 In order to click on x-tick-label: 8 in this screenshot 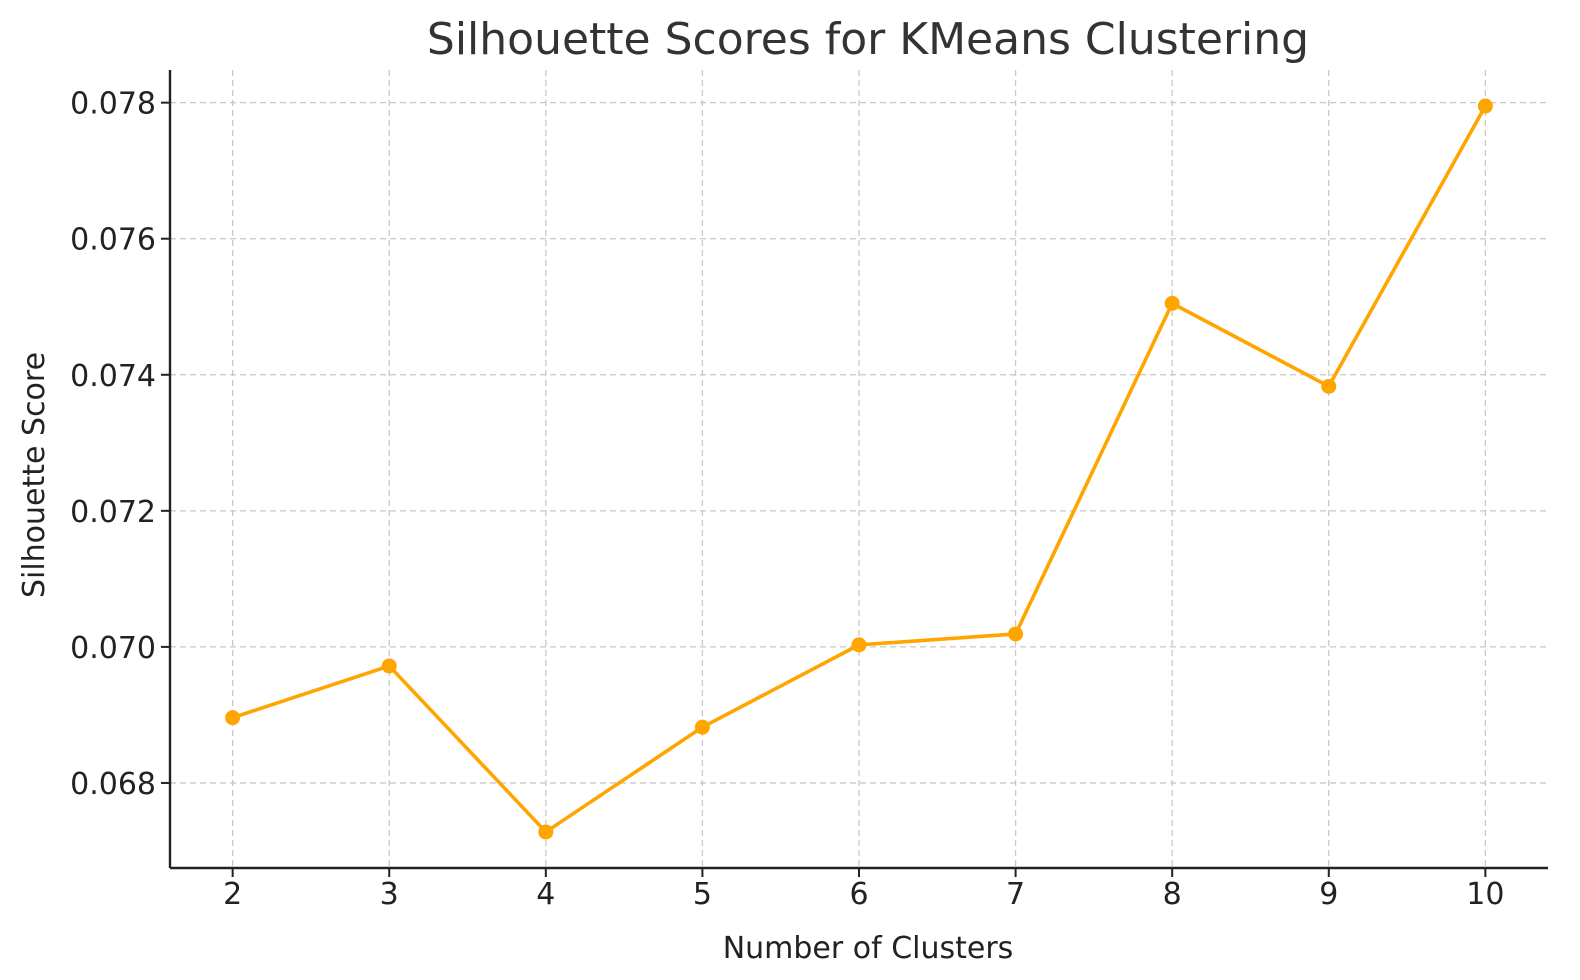, I will do `click(1172, 894)`.